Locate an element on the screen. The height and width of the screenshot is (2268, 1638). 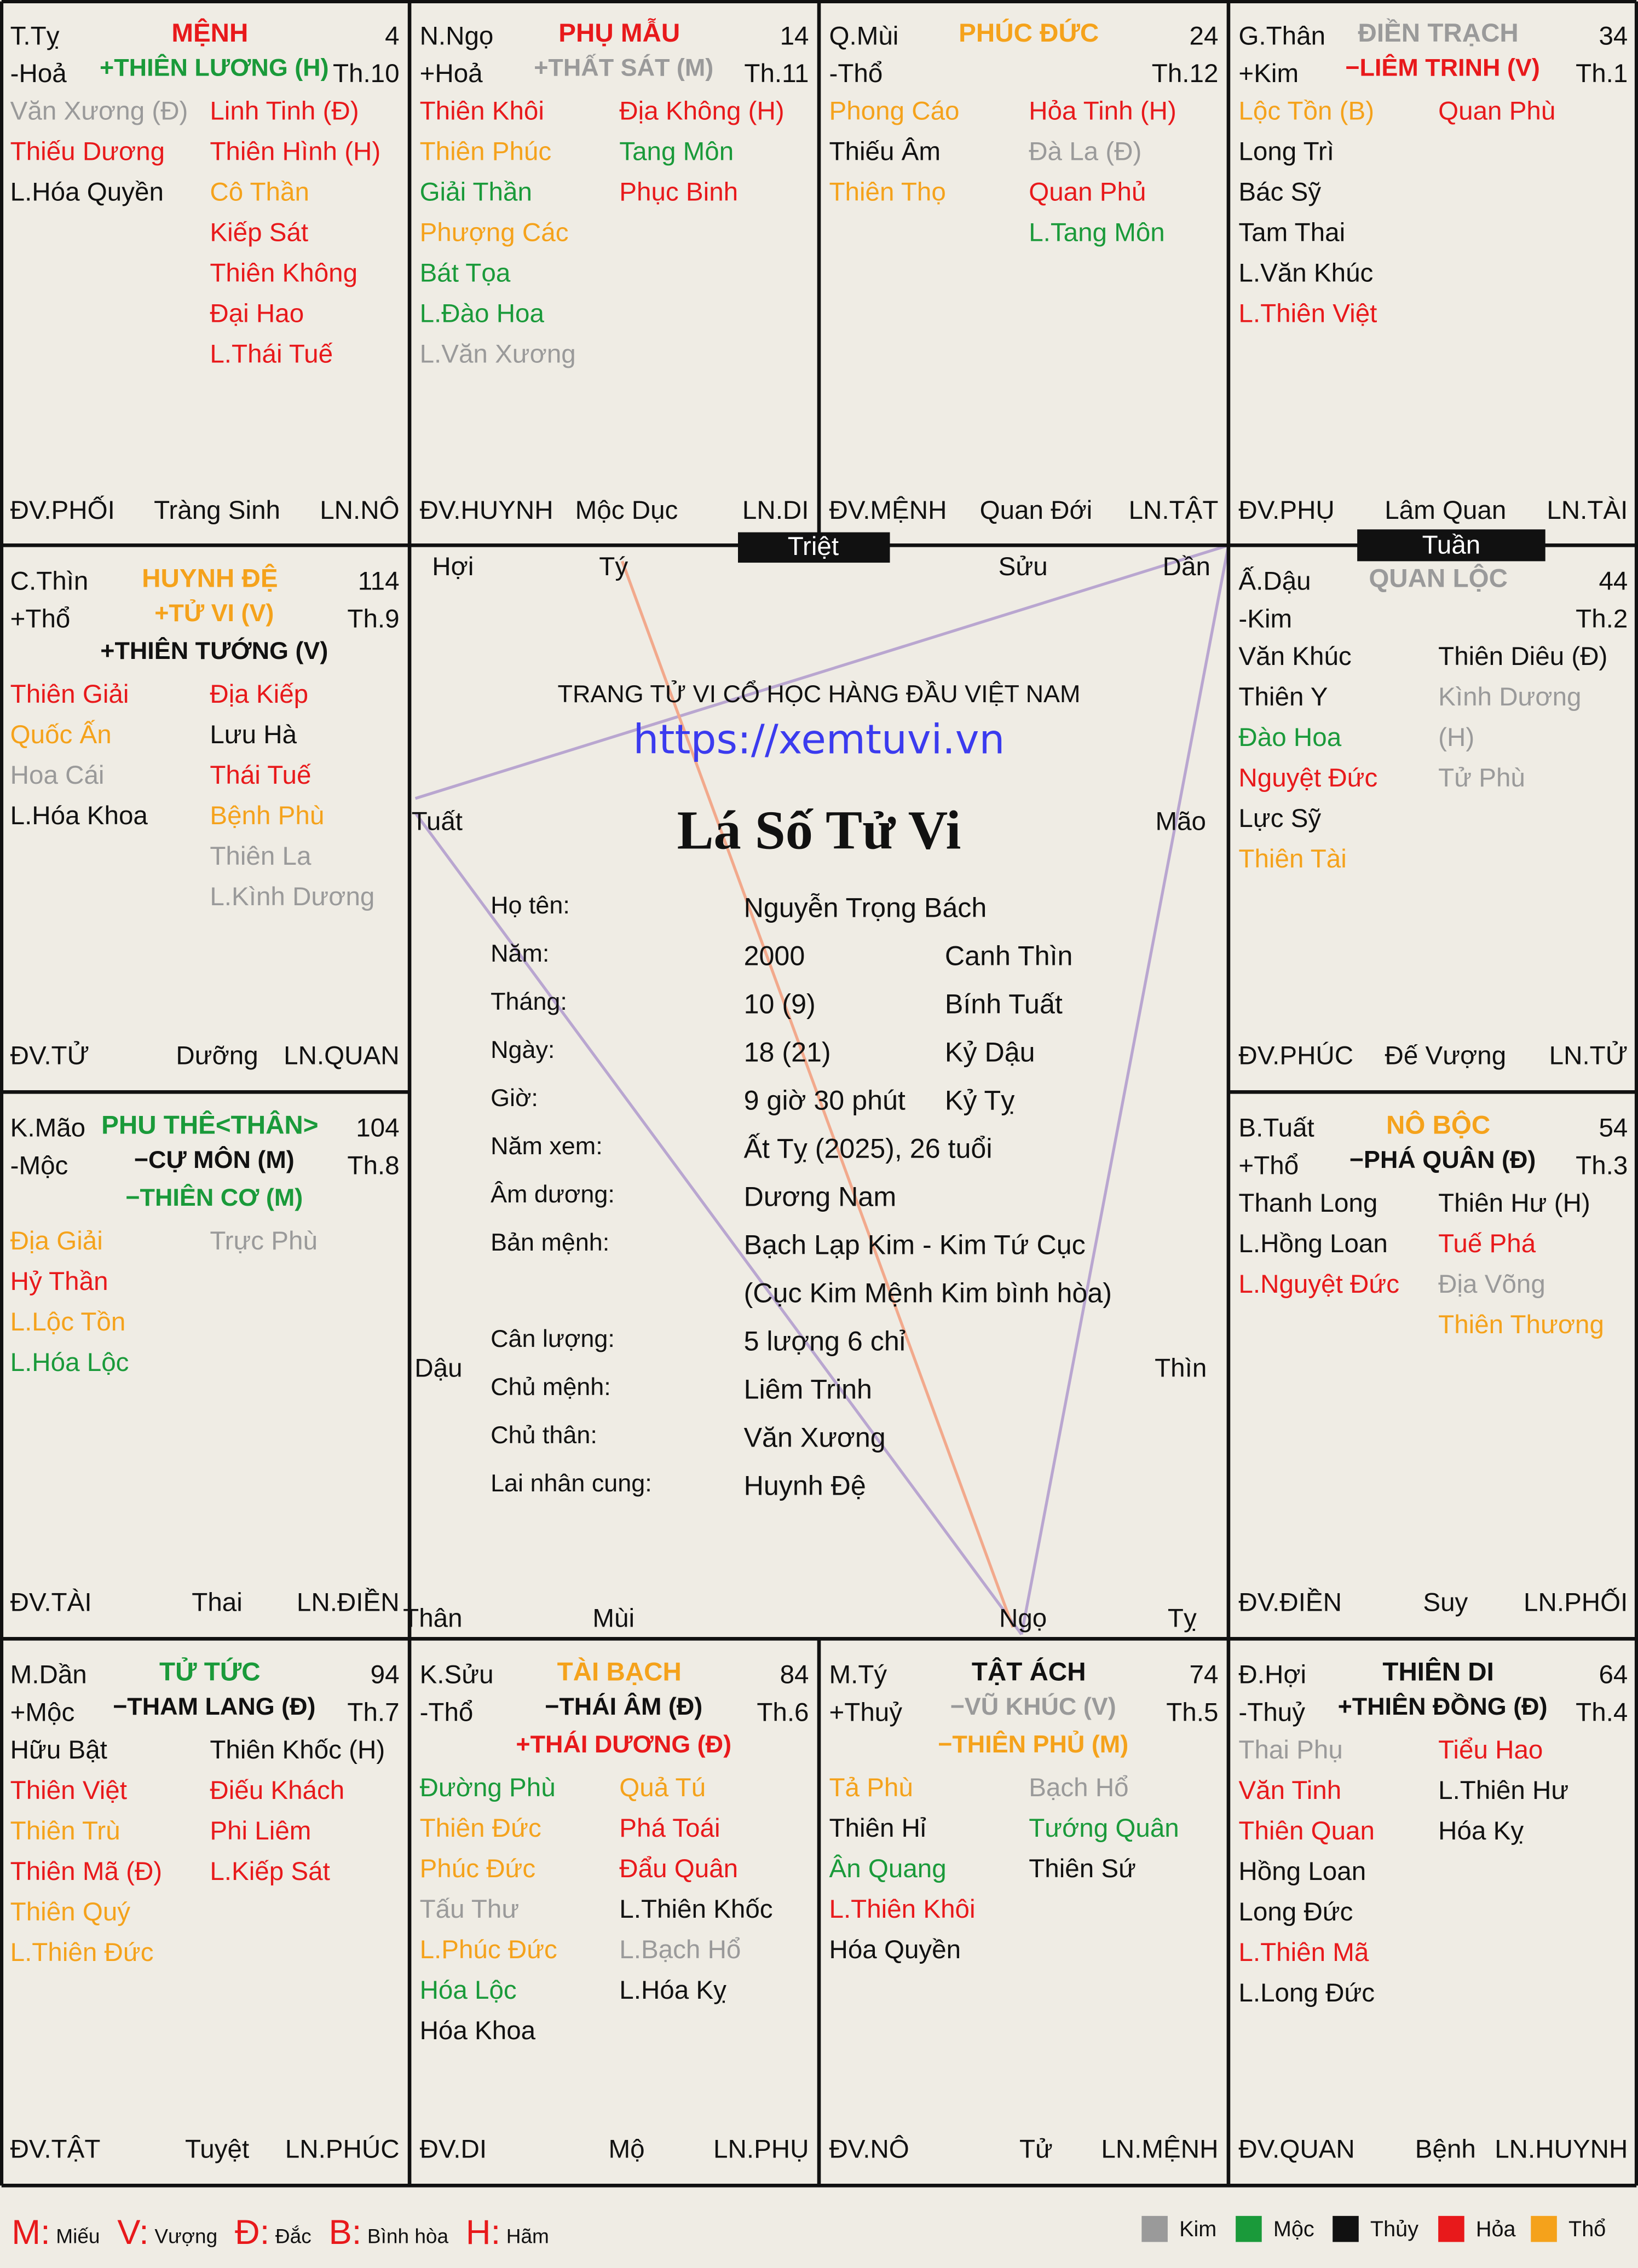
info-value: 10 (9) is located at coordinates (780, 1004).